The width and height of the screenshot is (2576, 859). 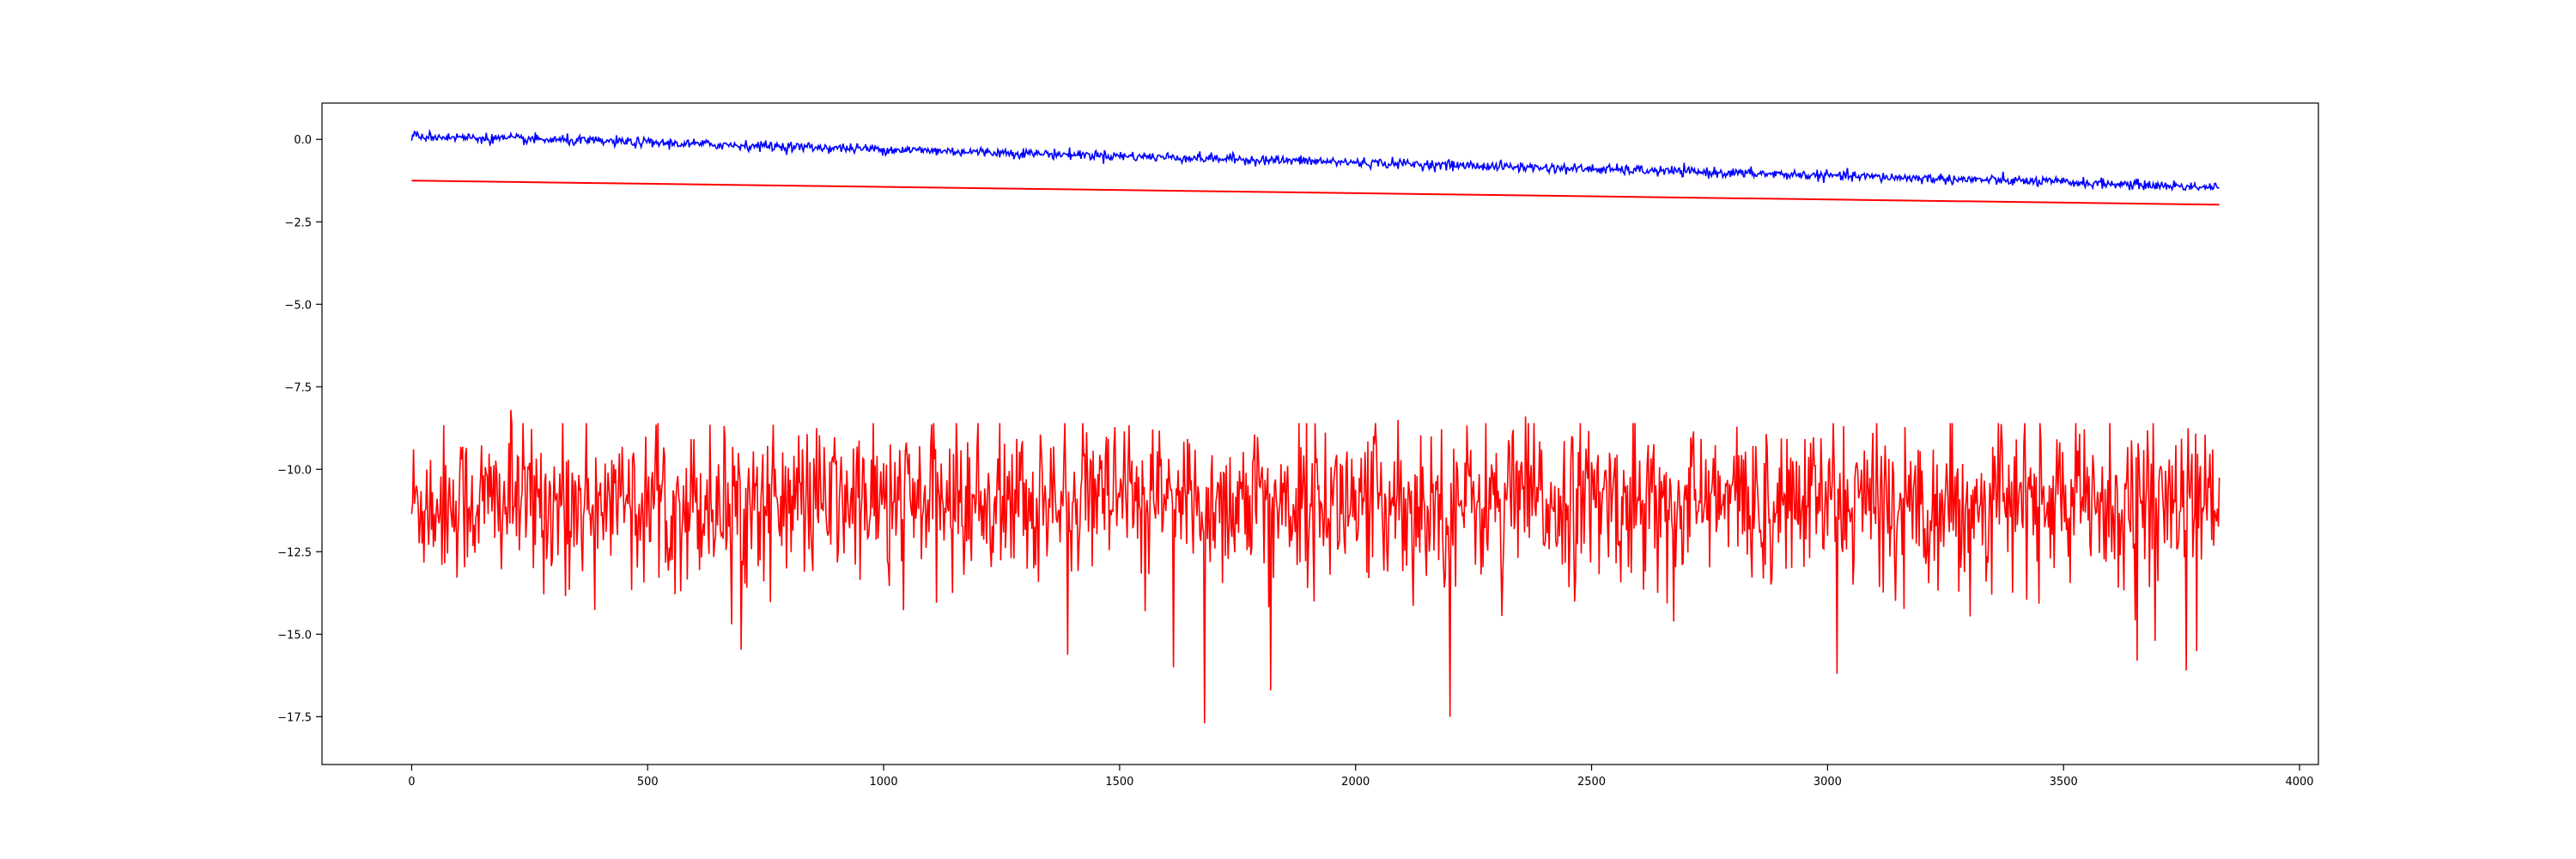 What do you see at coordinates (1316, 193) in the screenshot?
I see `series-red-trend-line` at bounding box center [1316, 193].